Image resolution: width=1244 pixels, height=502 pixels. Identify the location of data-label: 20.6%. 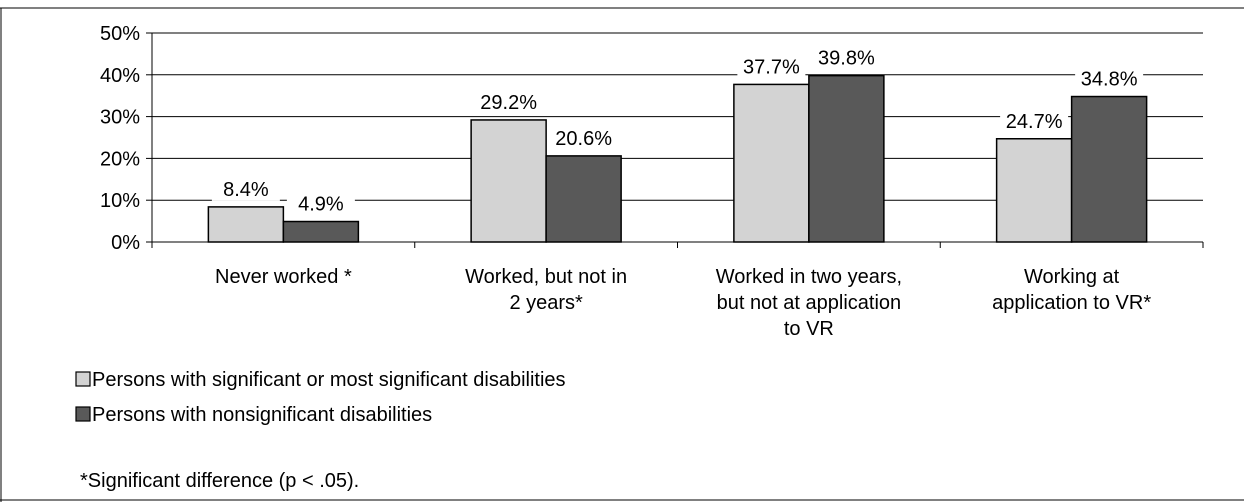
(583, 139).